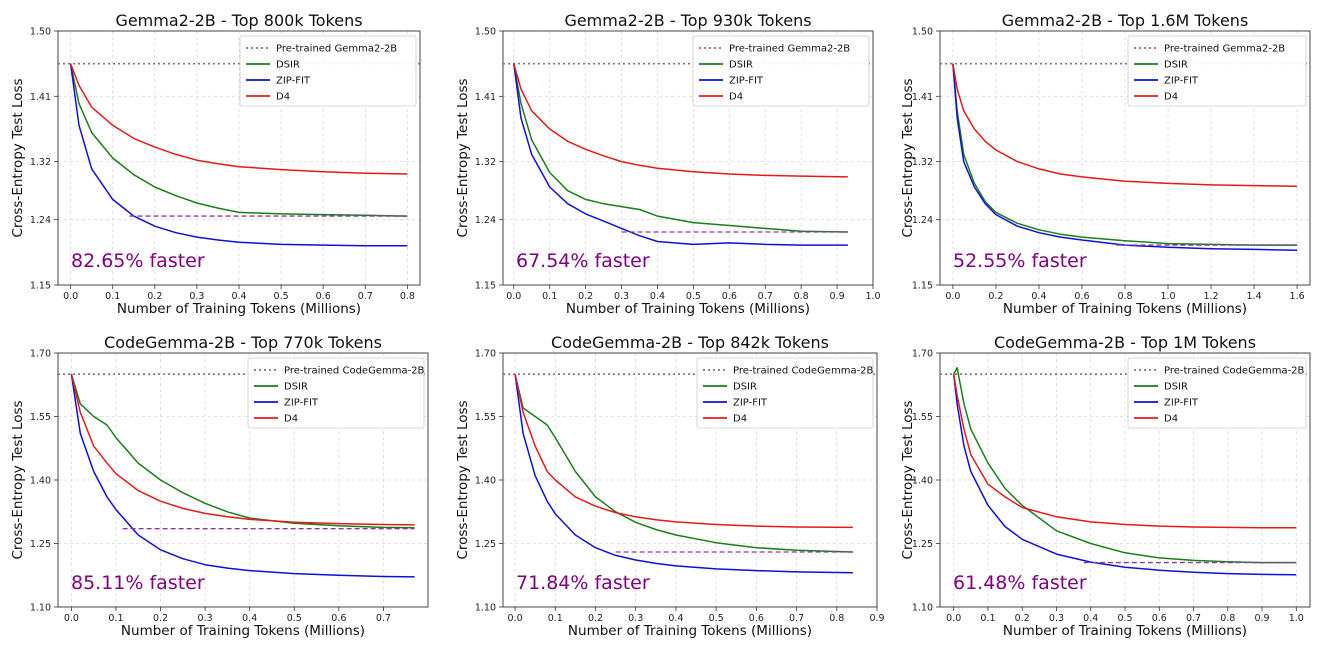 The width and height of the screenshot is (1320, 646). Describe the element at coordinates (485, 32) in the screenshot. I see `y-tick-label: 1.50` at that location.